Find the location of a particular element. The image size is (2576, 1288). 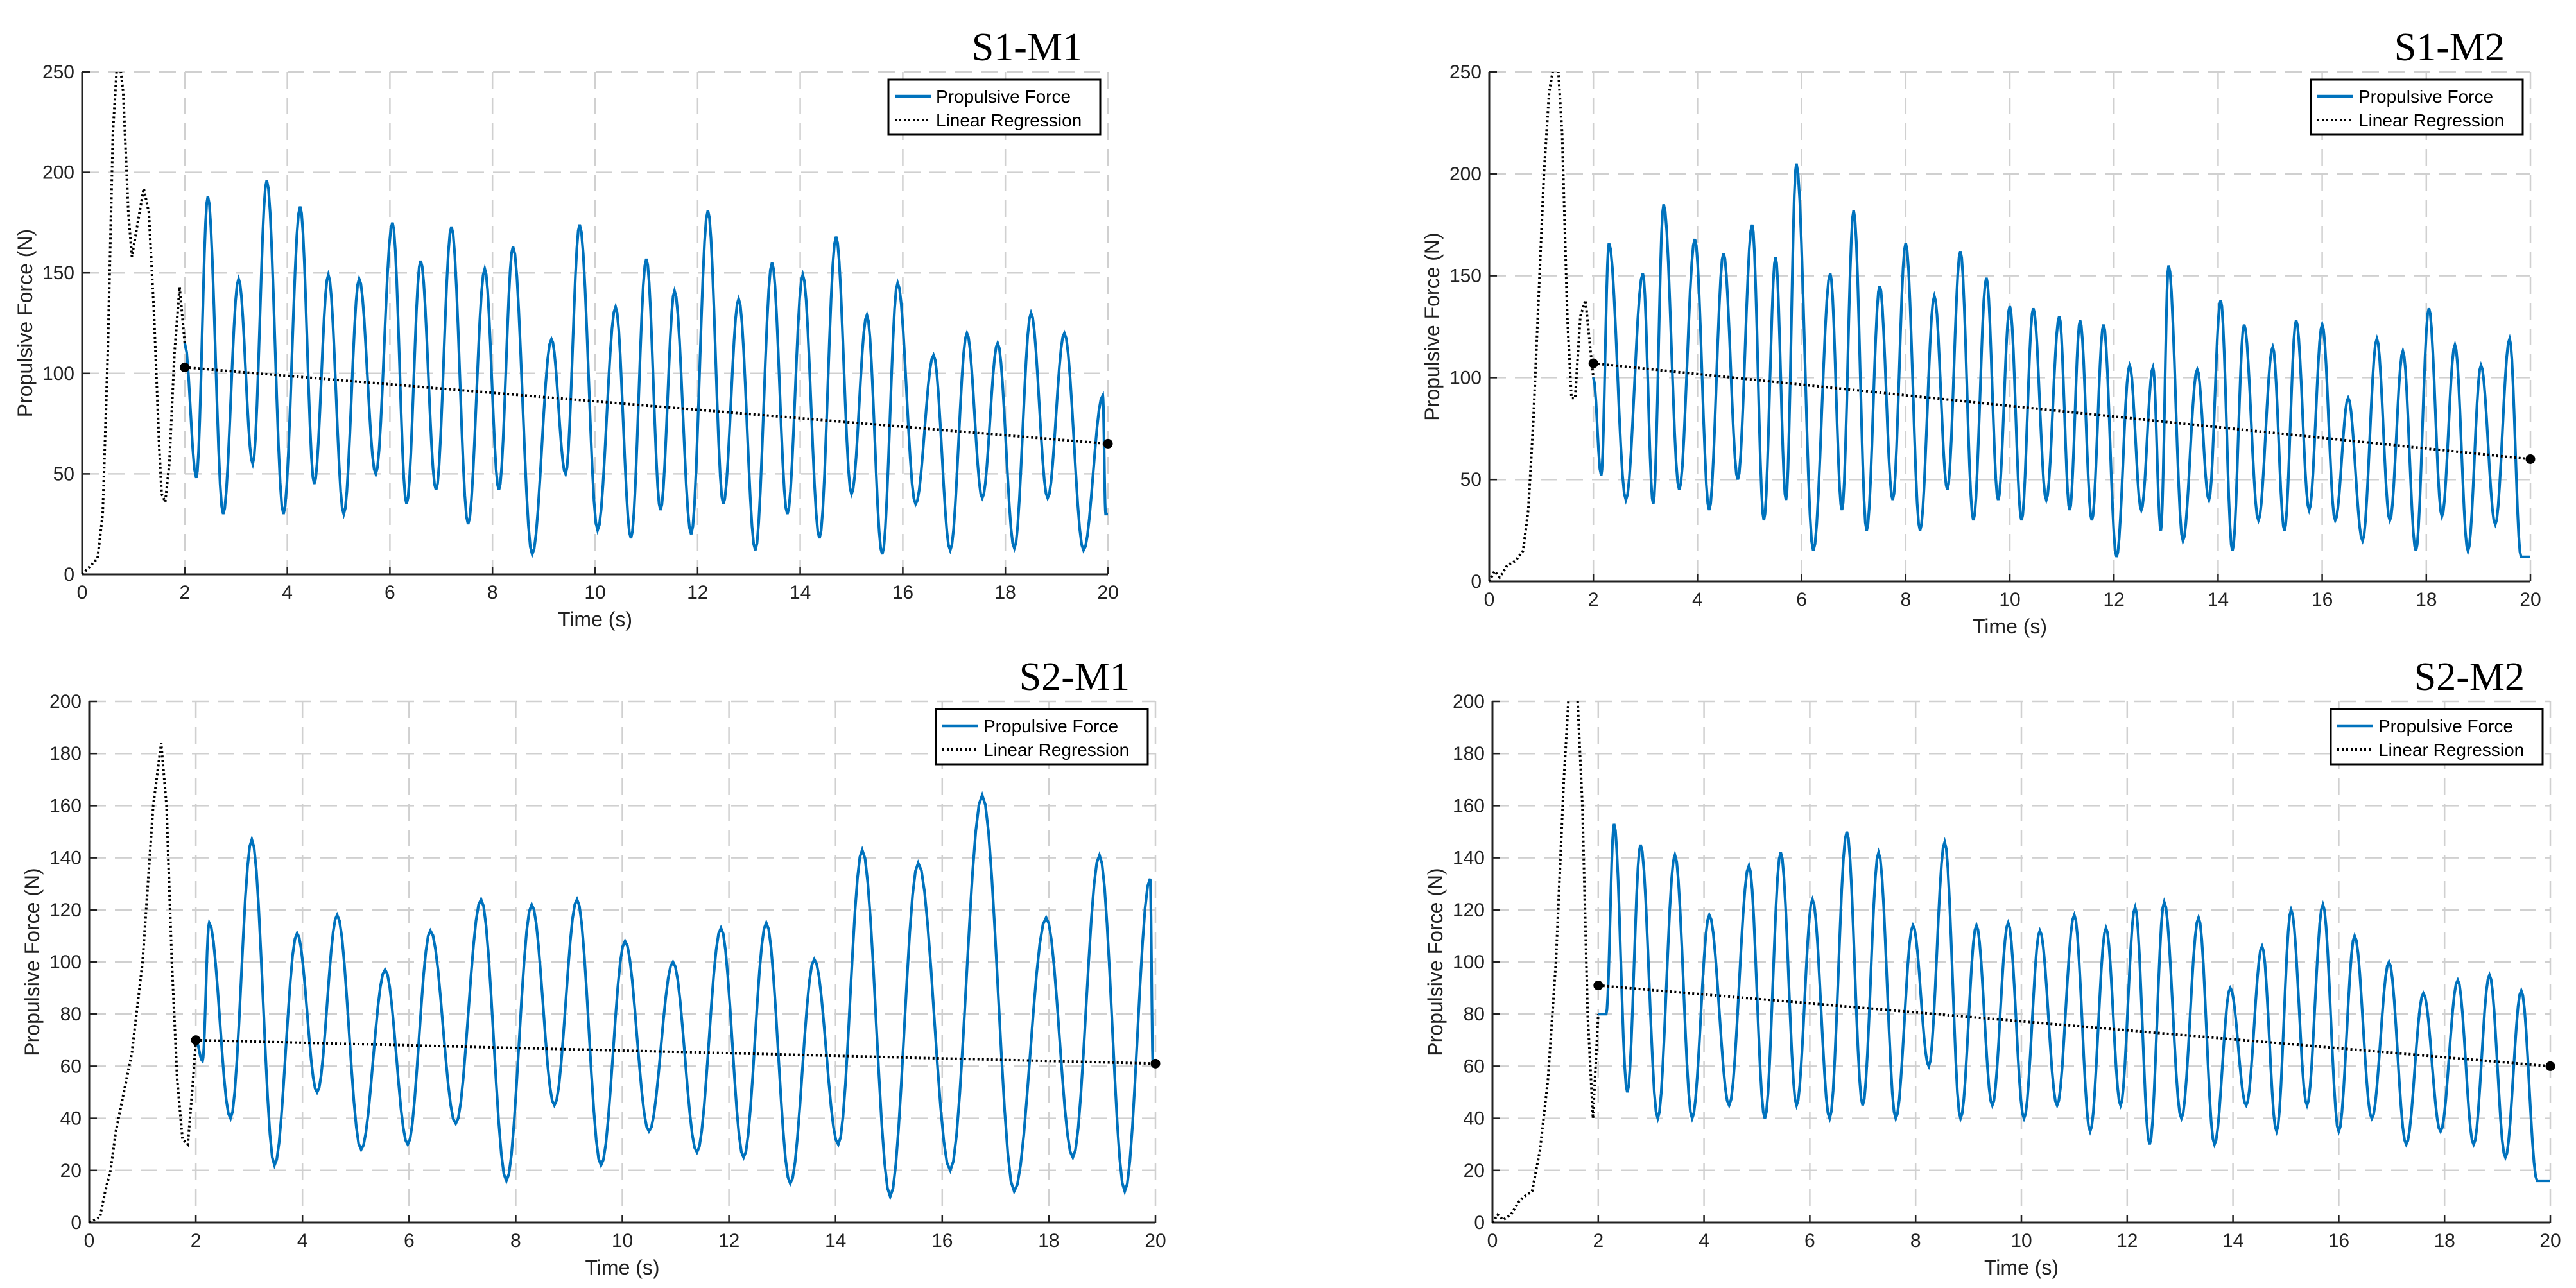

legend-label-regression: Linear Regression is located at coordinates (1056, 750).